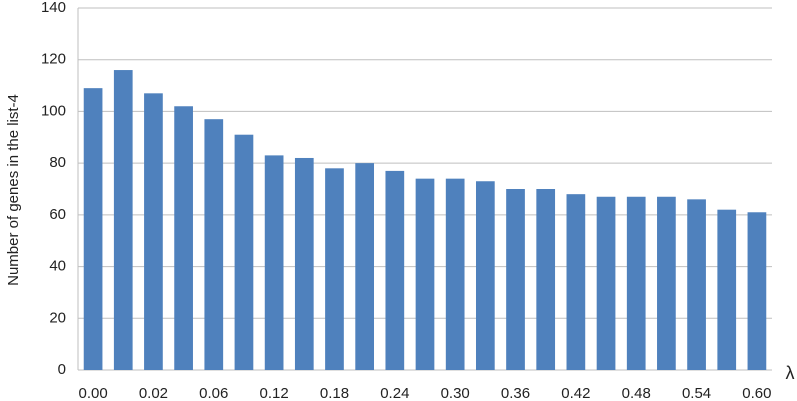 The height and width of the screenshot is (401, 797). Describe the element at coordinates (790, 373) in the screenshot. I see `x-axis-label: λ` at that location.